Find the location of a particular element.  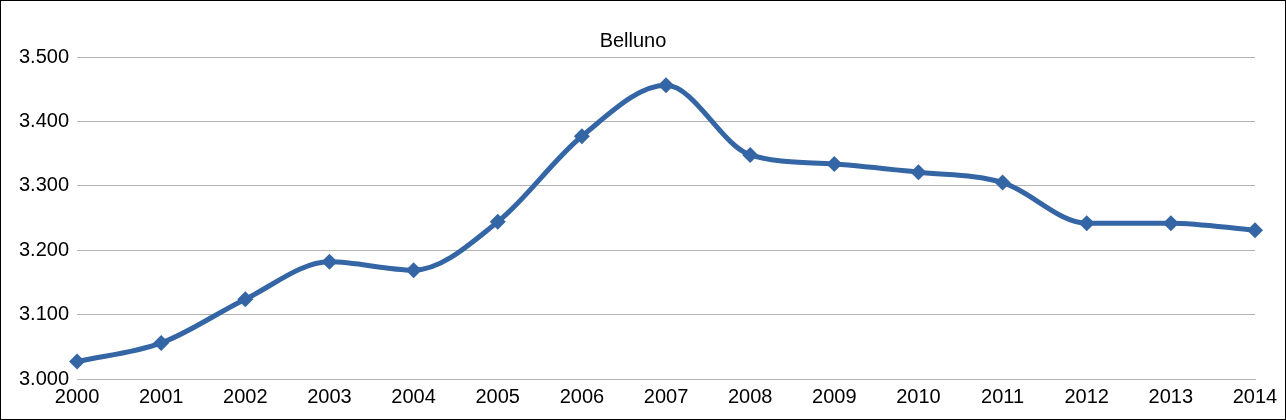

x-tick-label: 2003 is located at coordinates (329, 395).